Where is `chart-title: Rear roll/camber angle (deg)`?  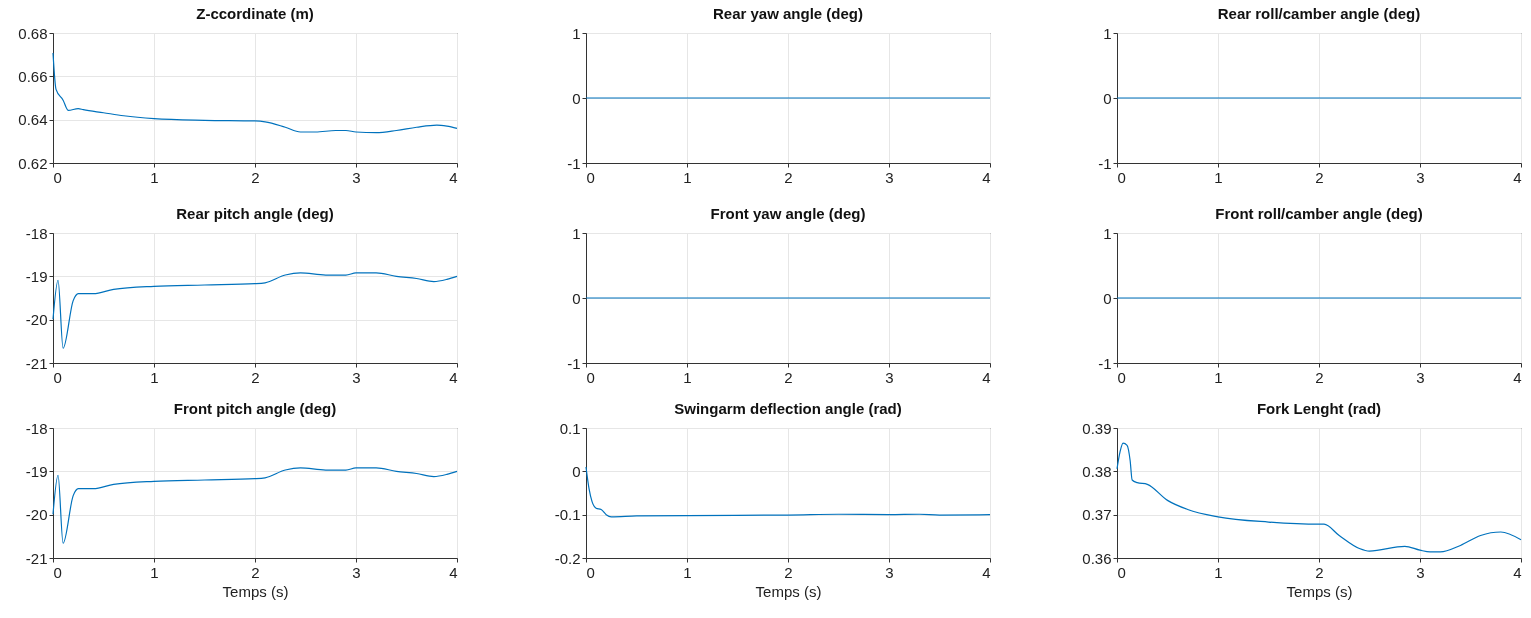
chart-title: Rear roll/camber angle (deg) is located at coordinates (1319, 13).